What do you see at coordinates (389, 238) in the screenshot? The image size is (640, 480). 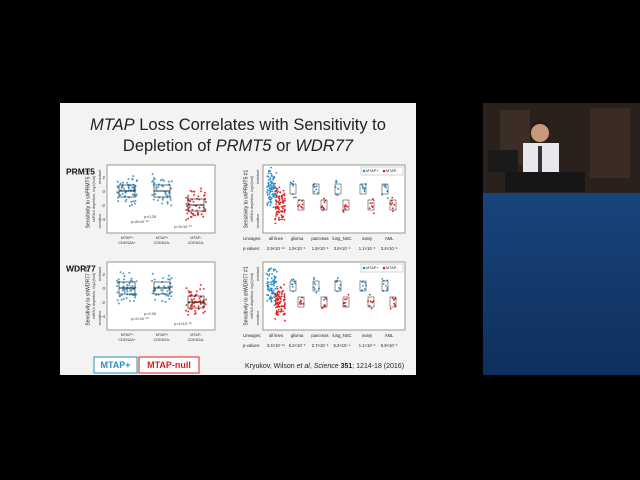 I see `lineage-label: AML` at bounding box center [389, 238].